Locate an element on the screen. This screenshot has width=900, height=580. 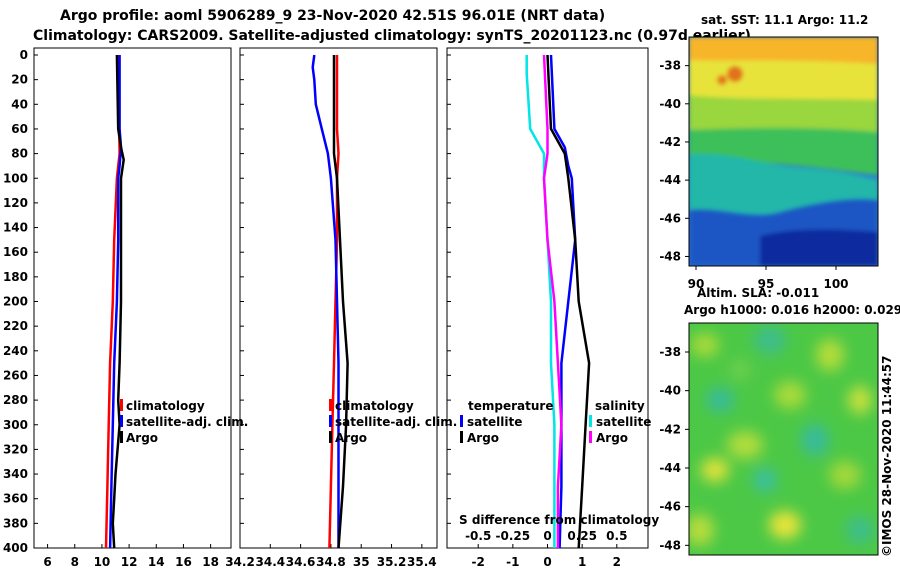
sla-y-tick-label: -42 is located at coordinates (670, 429).